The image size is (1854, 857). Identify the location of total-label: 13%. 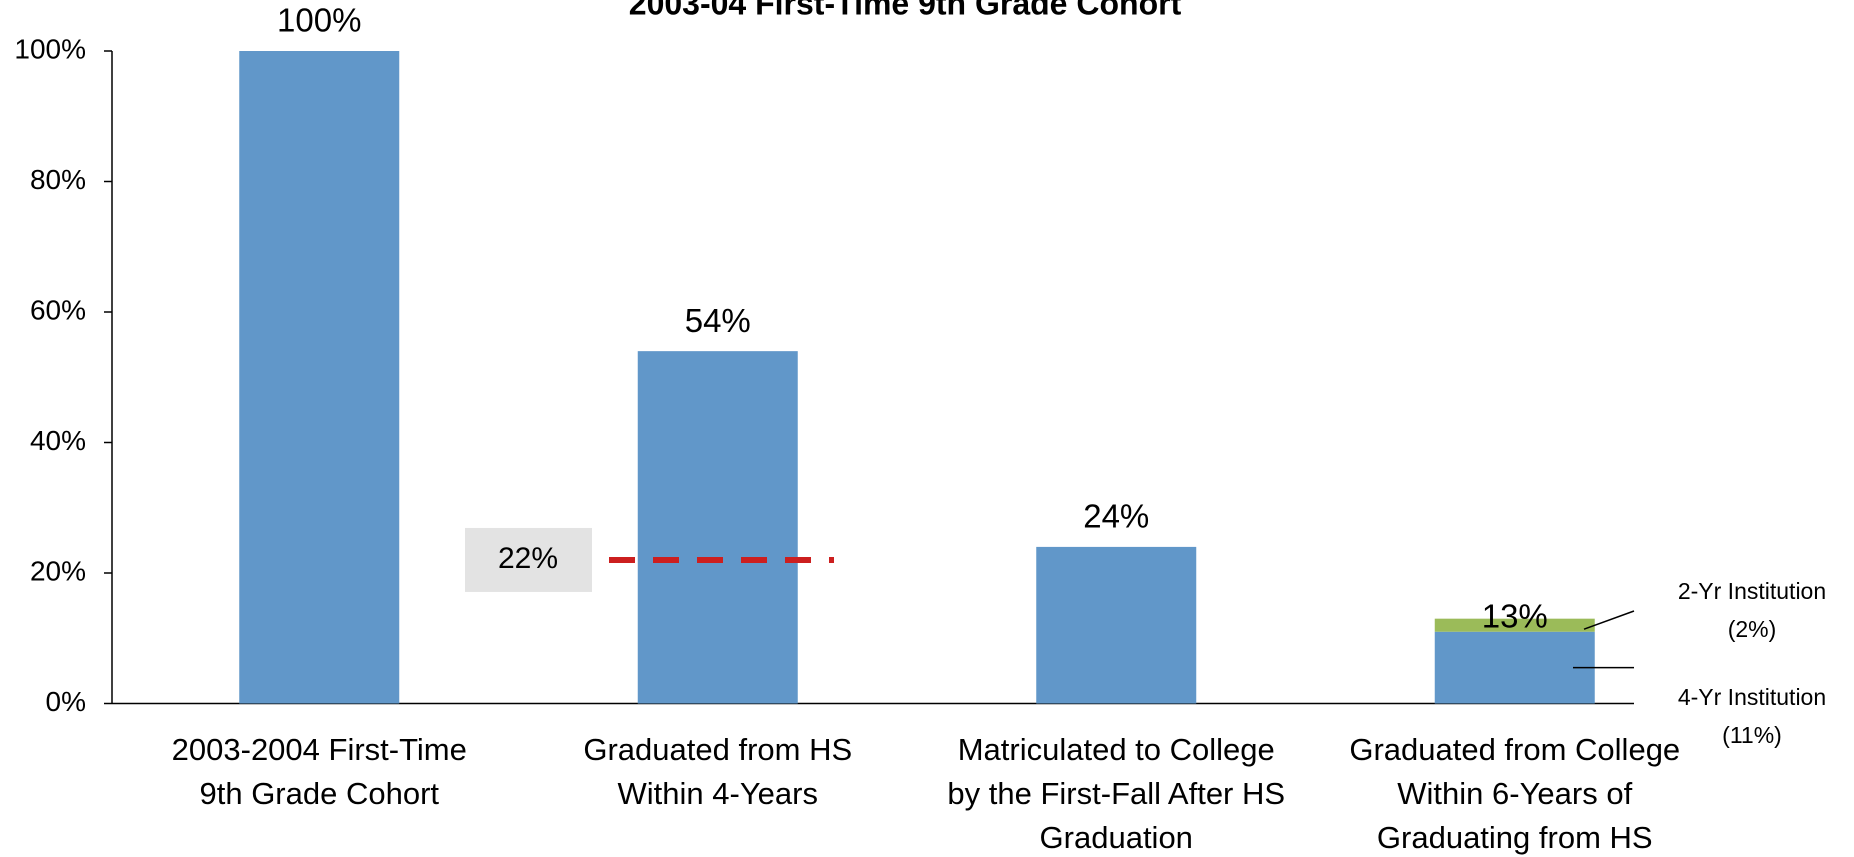
(1515, 615).